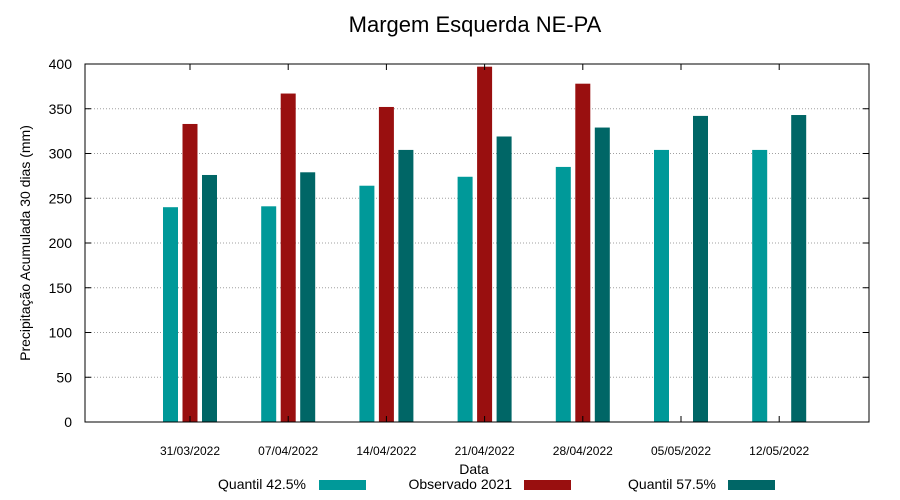  I want to click on x-axis-label: Data, so click(474, 469).